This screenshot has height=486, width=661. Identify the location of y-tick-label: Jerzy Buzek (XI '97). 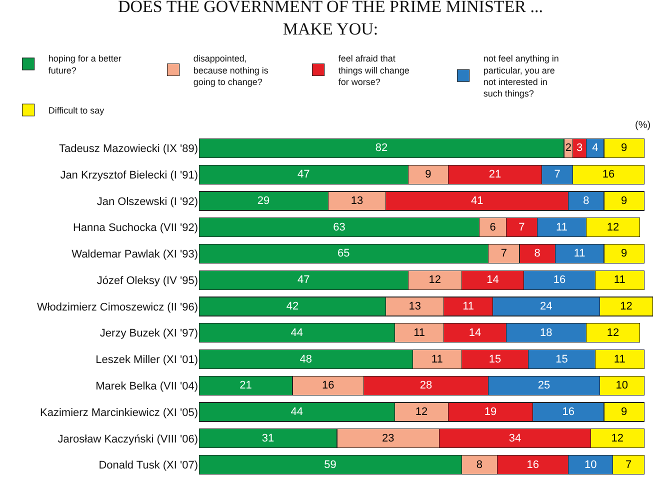
(149, 334).